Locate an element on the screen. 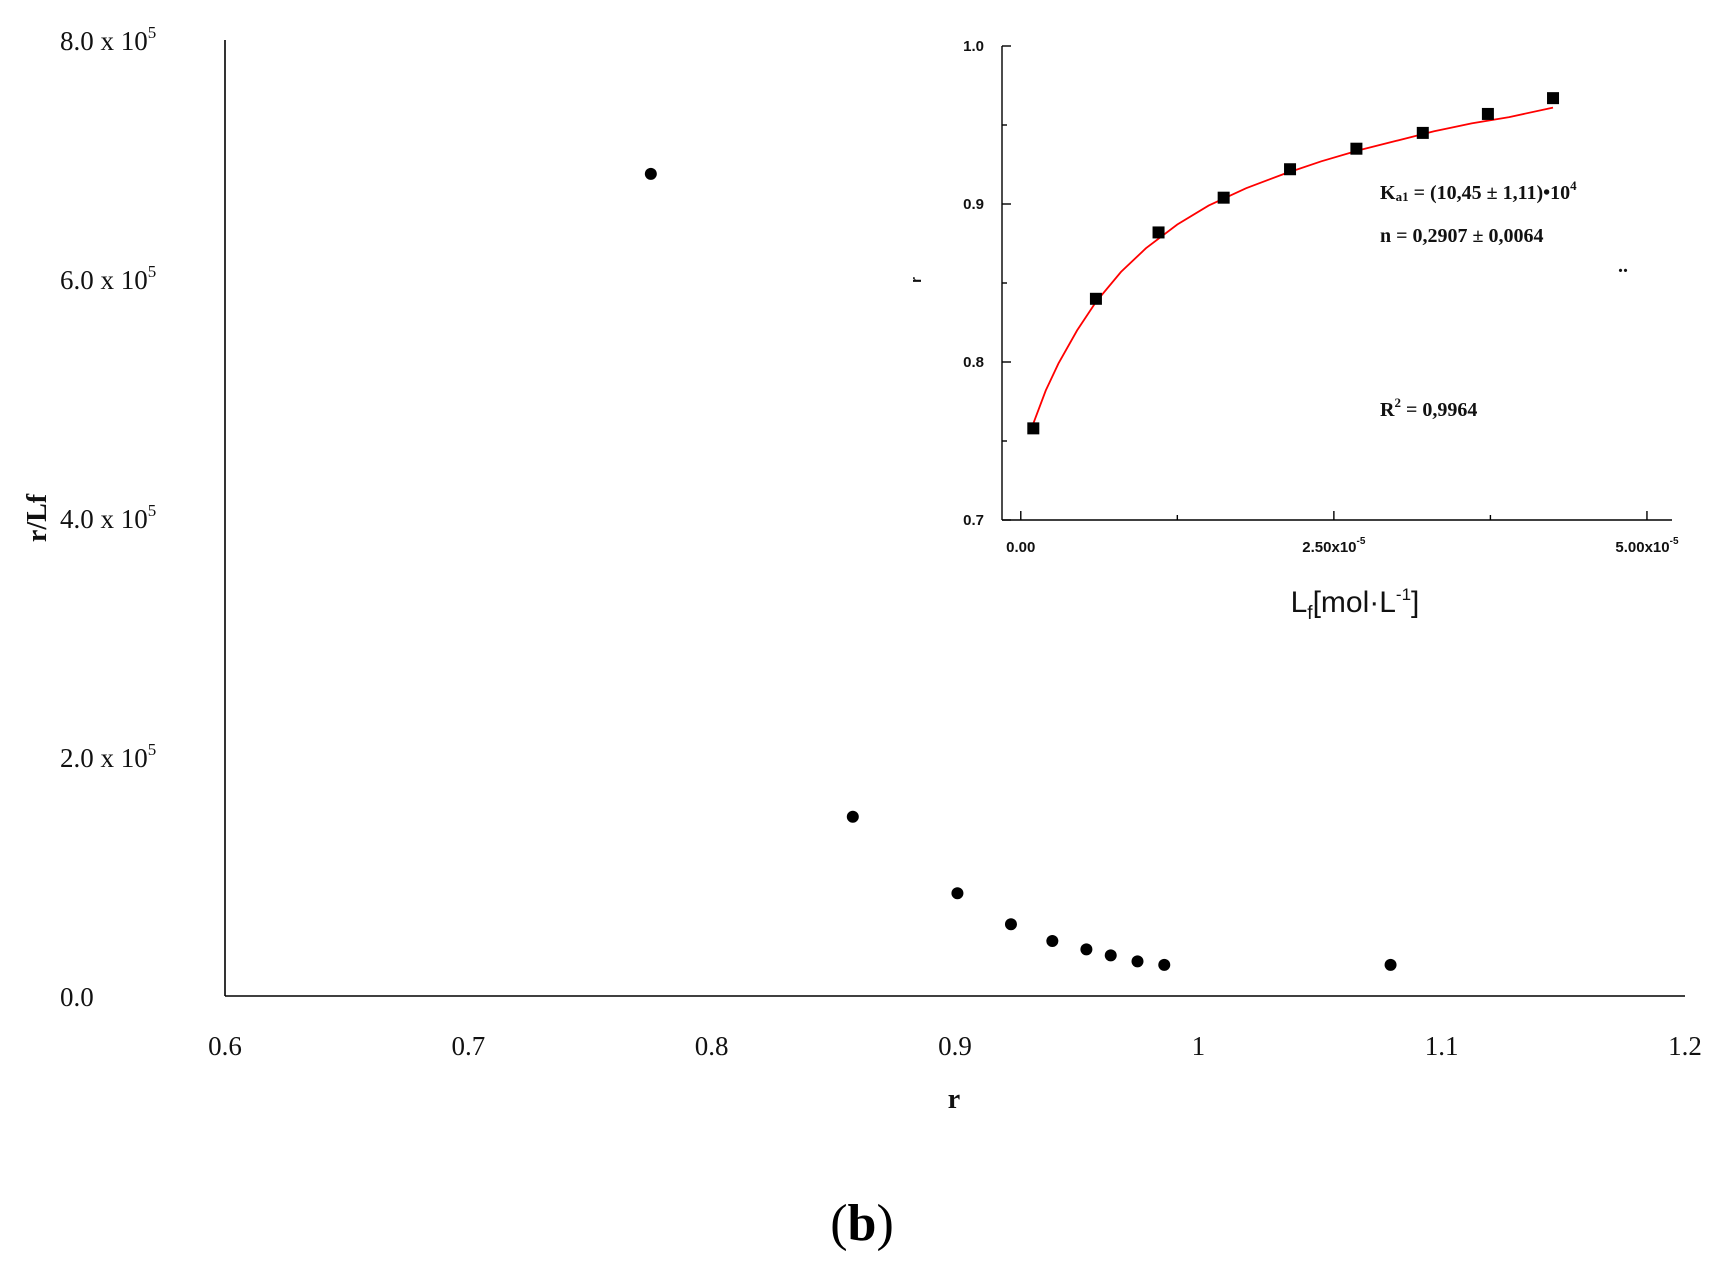 The width and height of the screenshot is (1725, 1272). stray-dots-annotation: .. is located at coordinates (1623, 266).